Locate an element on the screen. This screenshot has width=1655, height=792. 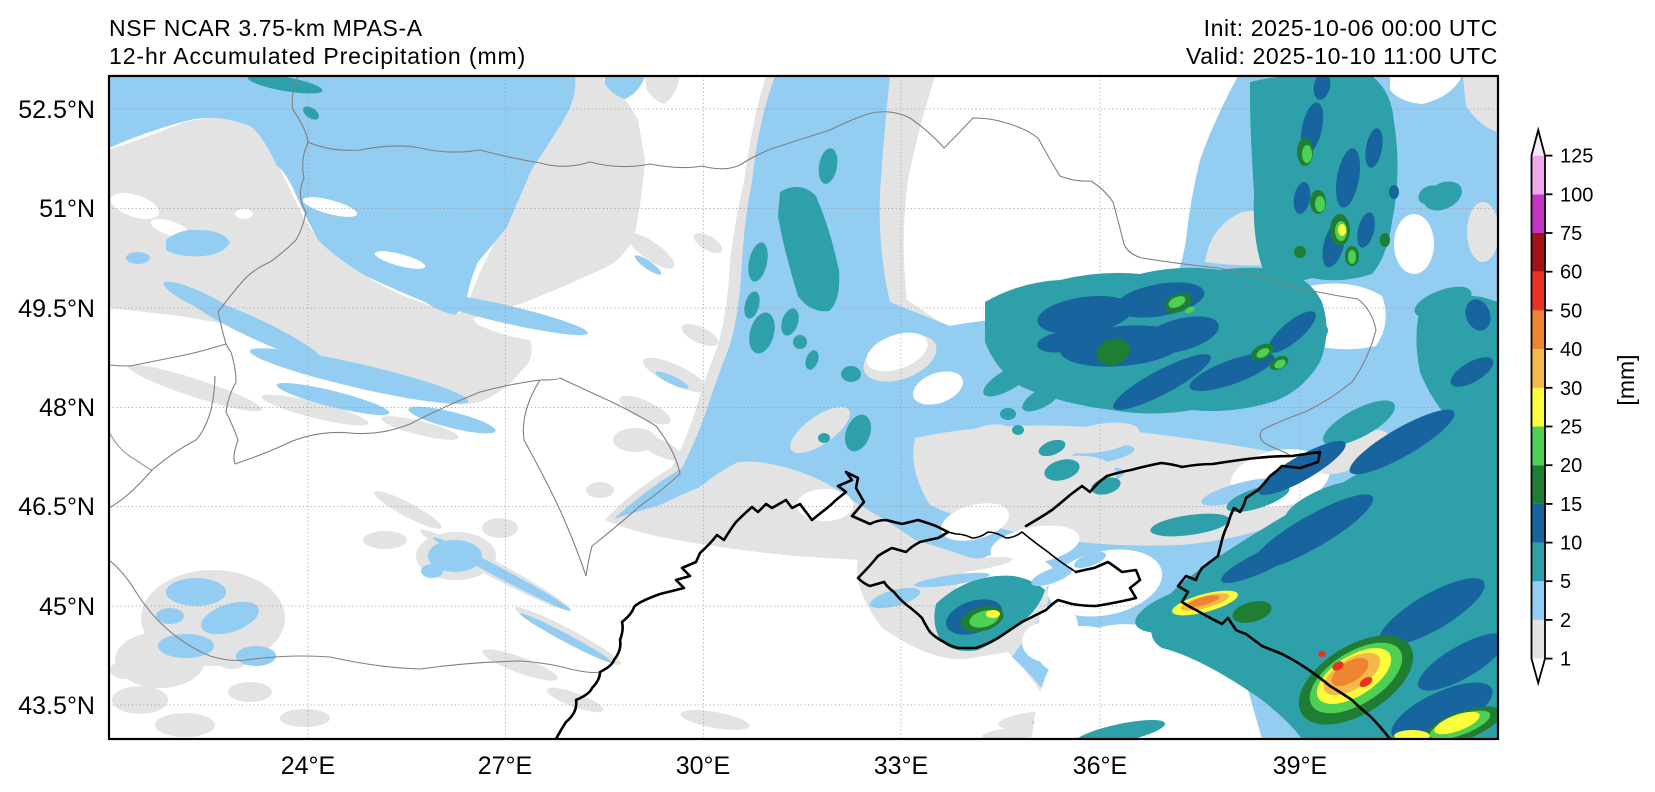
svg-text: 45°N is located at coordinates (67, 607).